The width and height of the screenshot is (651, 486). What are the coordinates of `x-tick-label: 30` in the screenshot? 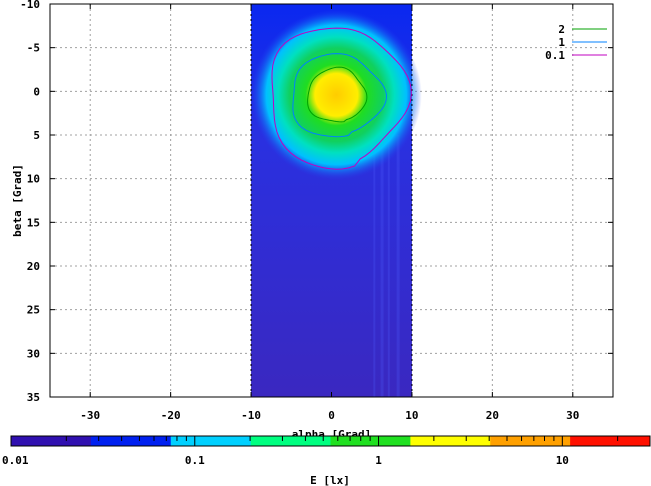 It's located at (572, 415).